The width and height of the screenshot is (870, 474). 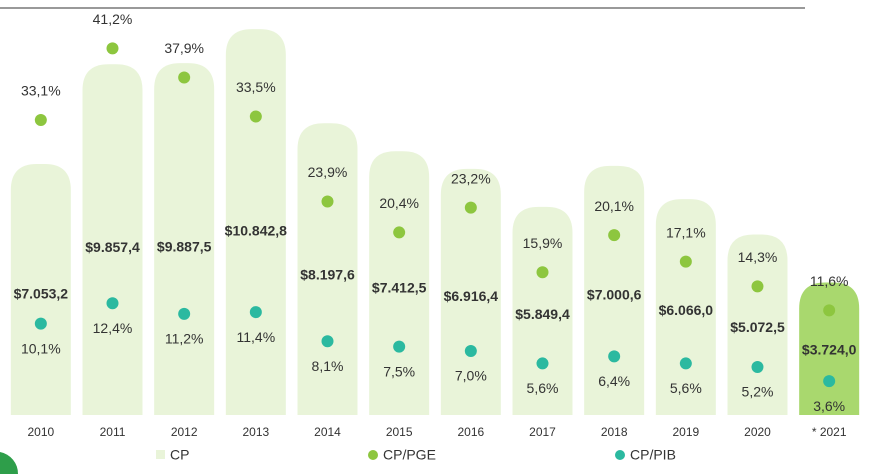 I want to click on legend-label: CP, so click(x=179, y=455).